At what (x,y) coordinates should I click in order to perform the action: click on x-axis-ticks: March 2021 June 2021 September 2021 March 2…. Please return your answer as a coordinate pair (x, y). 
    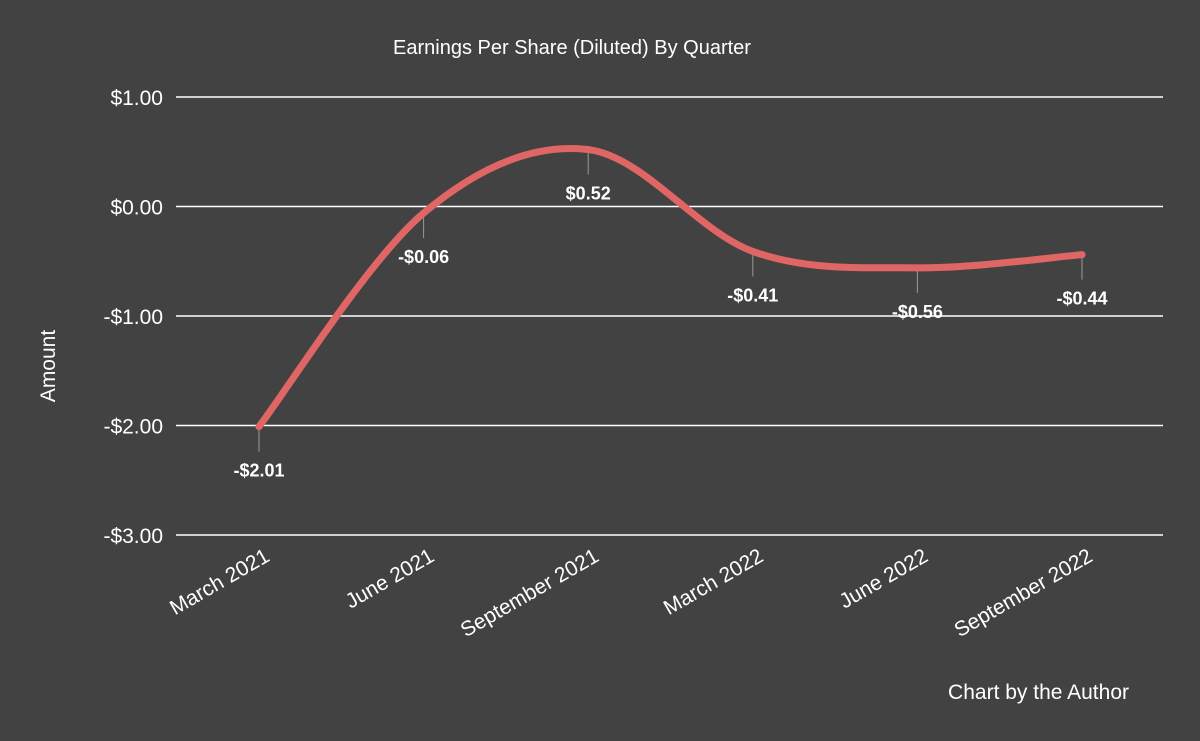
    Looking at the image, I should click on (631, 593).